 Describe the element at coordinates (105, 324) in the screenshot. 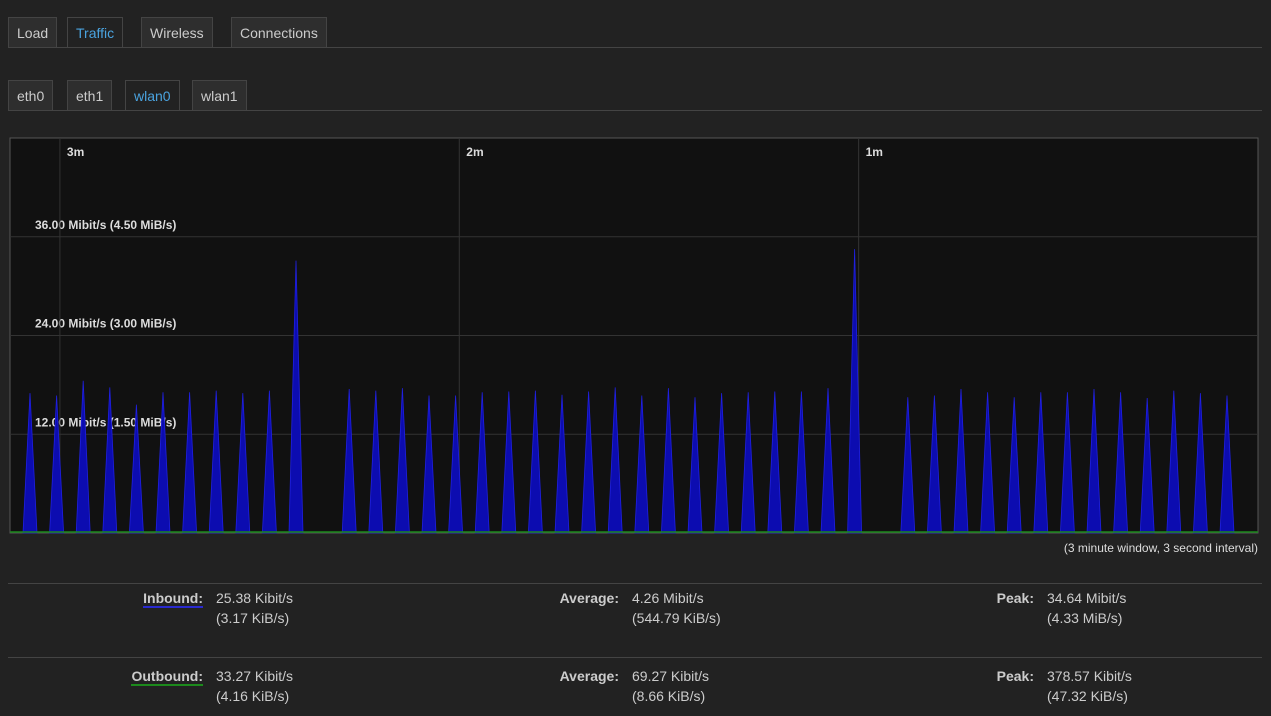

I see `y-tick-label: 24.00 Mibit/s (3.00 MiB/s)` at that location.